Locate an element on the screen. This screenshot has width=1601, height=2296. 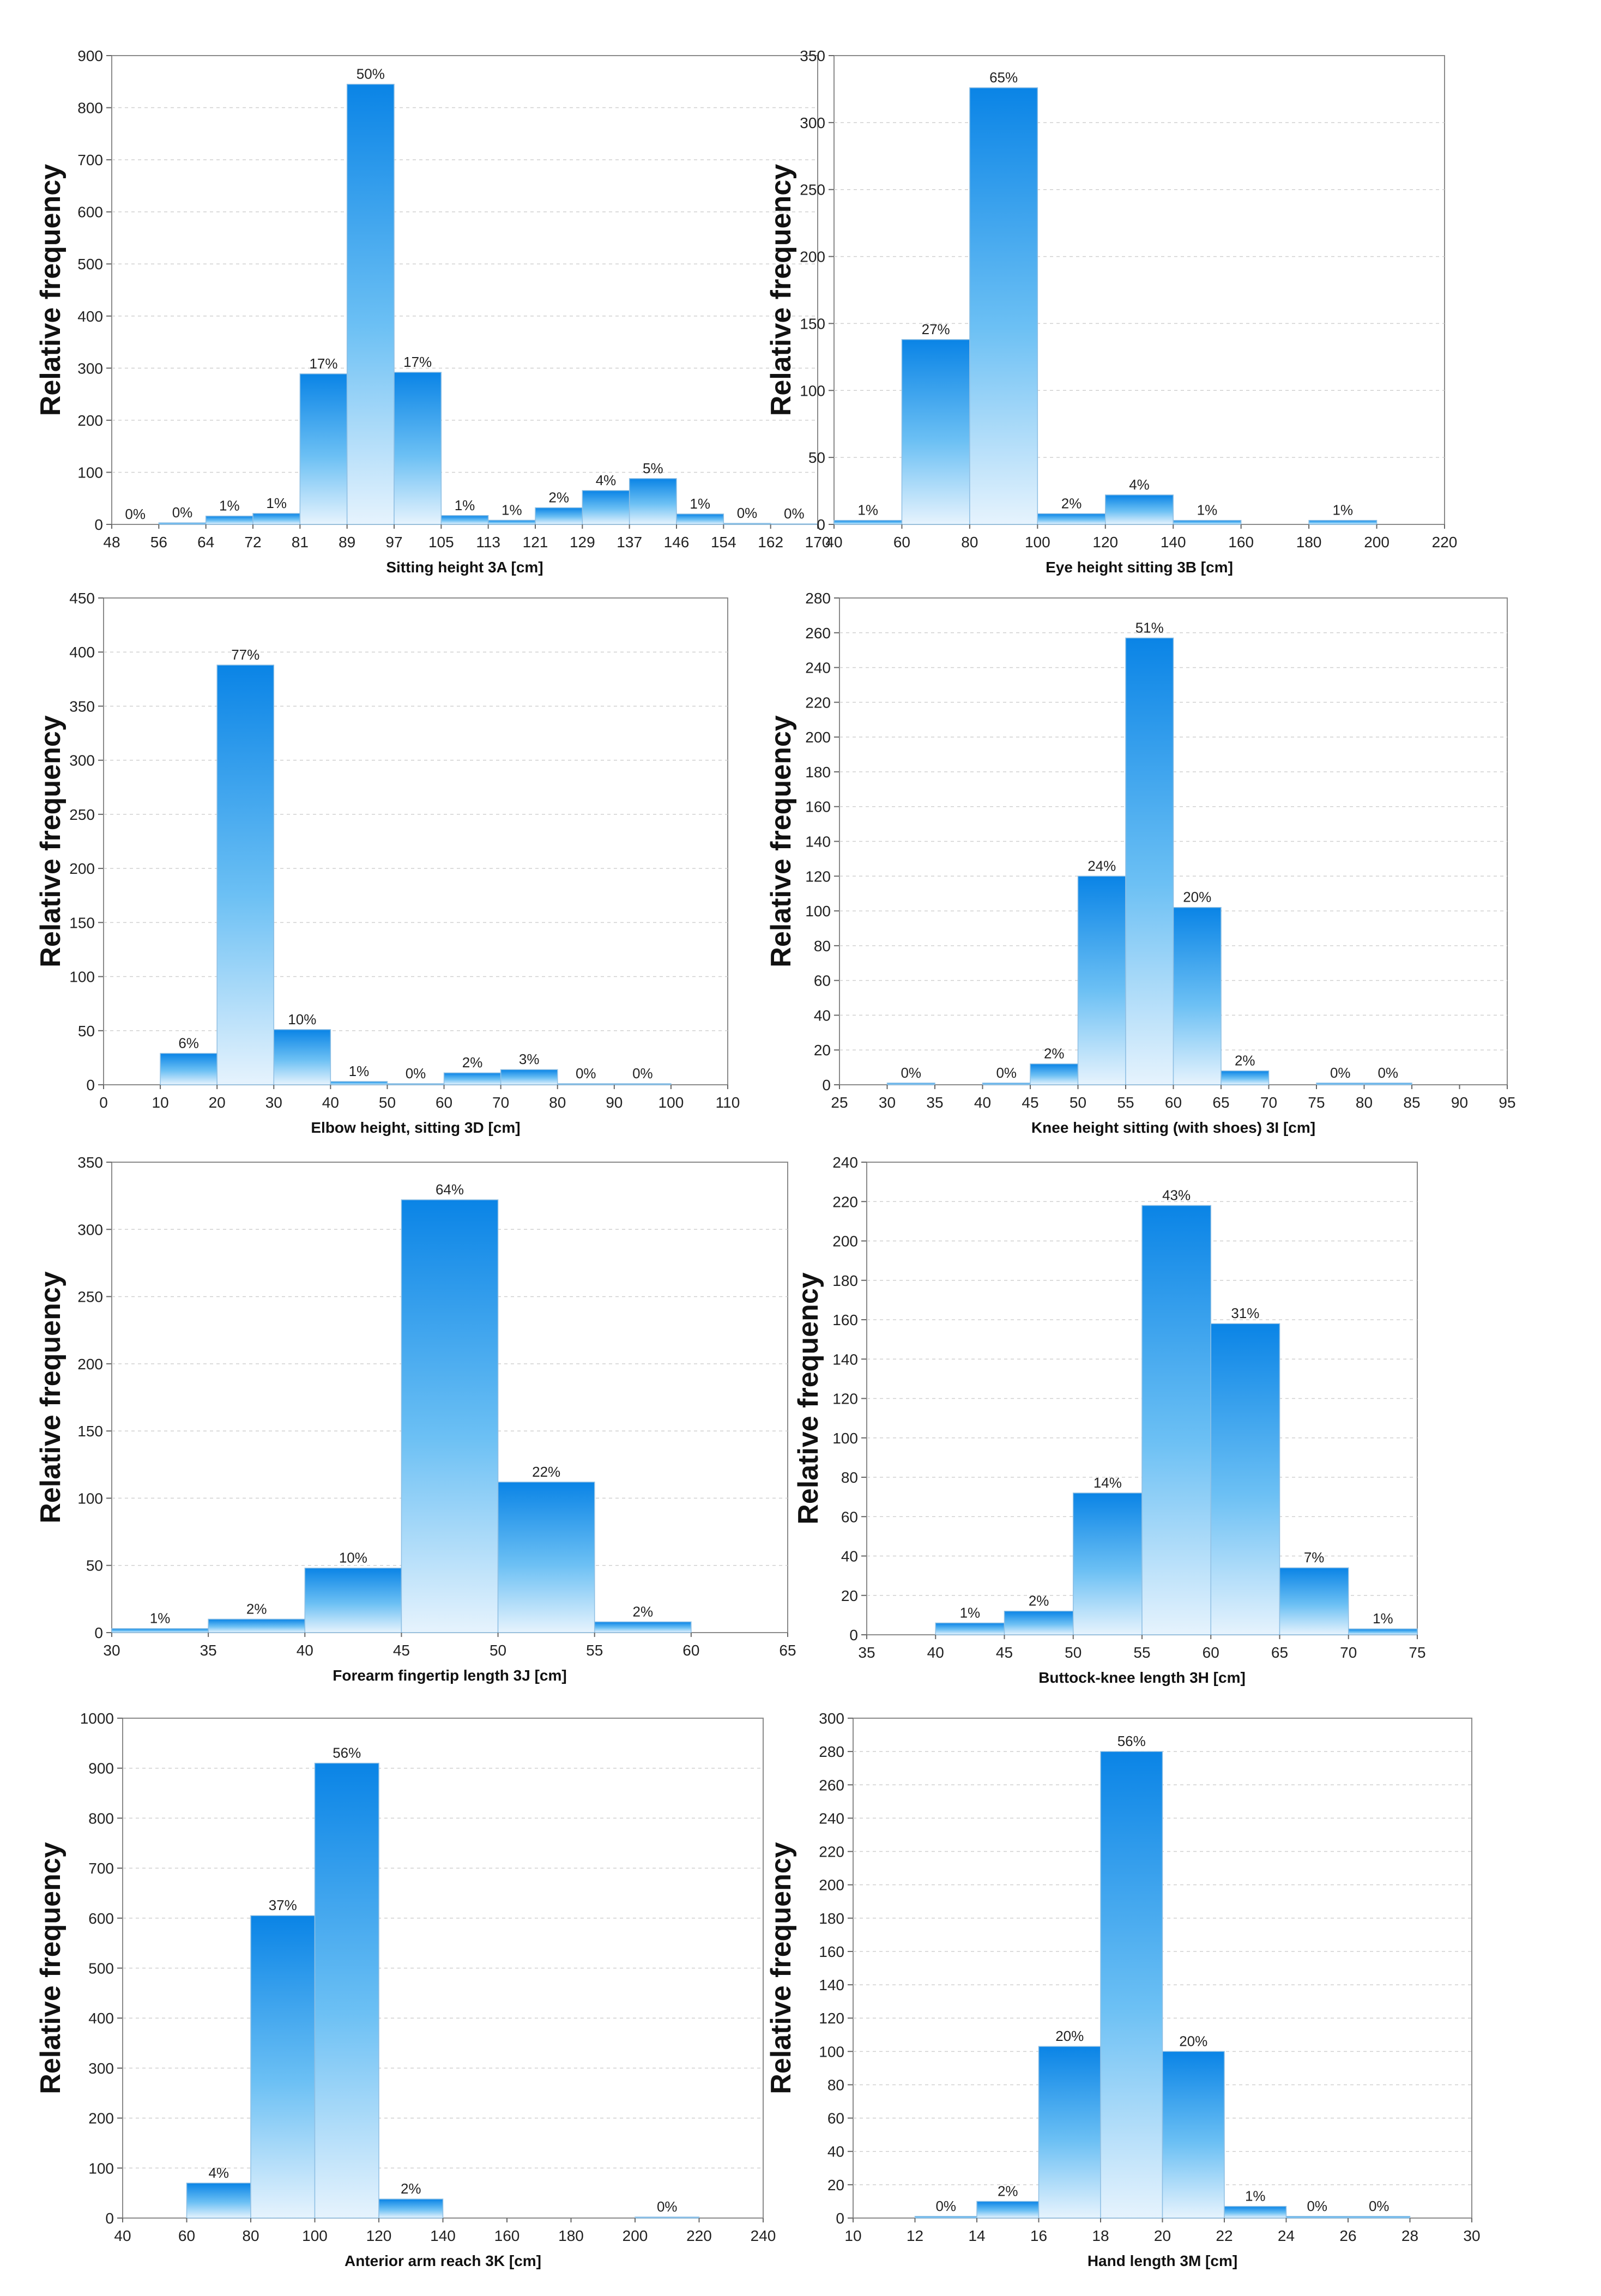
y-tick-label: 160 is located at coordinates (818, 807).